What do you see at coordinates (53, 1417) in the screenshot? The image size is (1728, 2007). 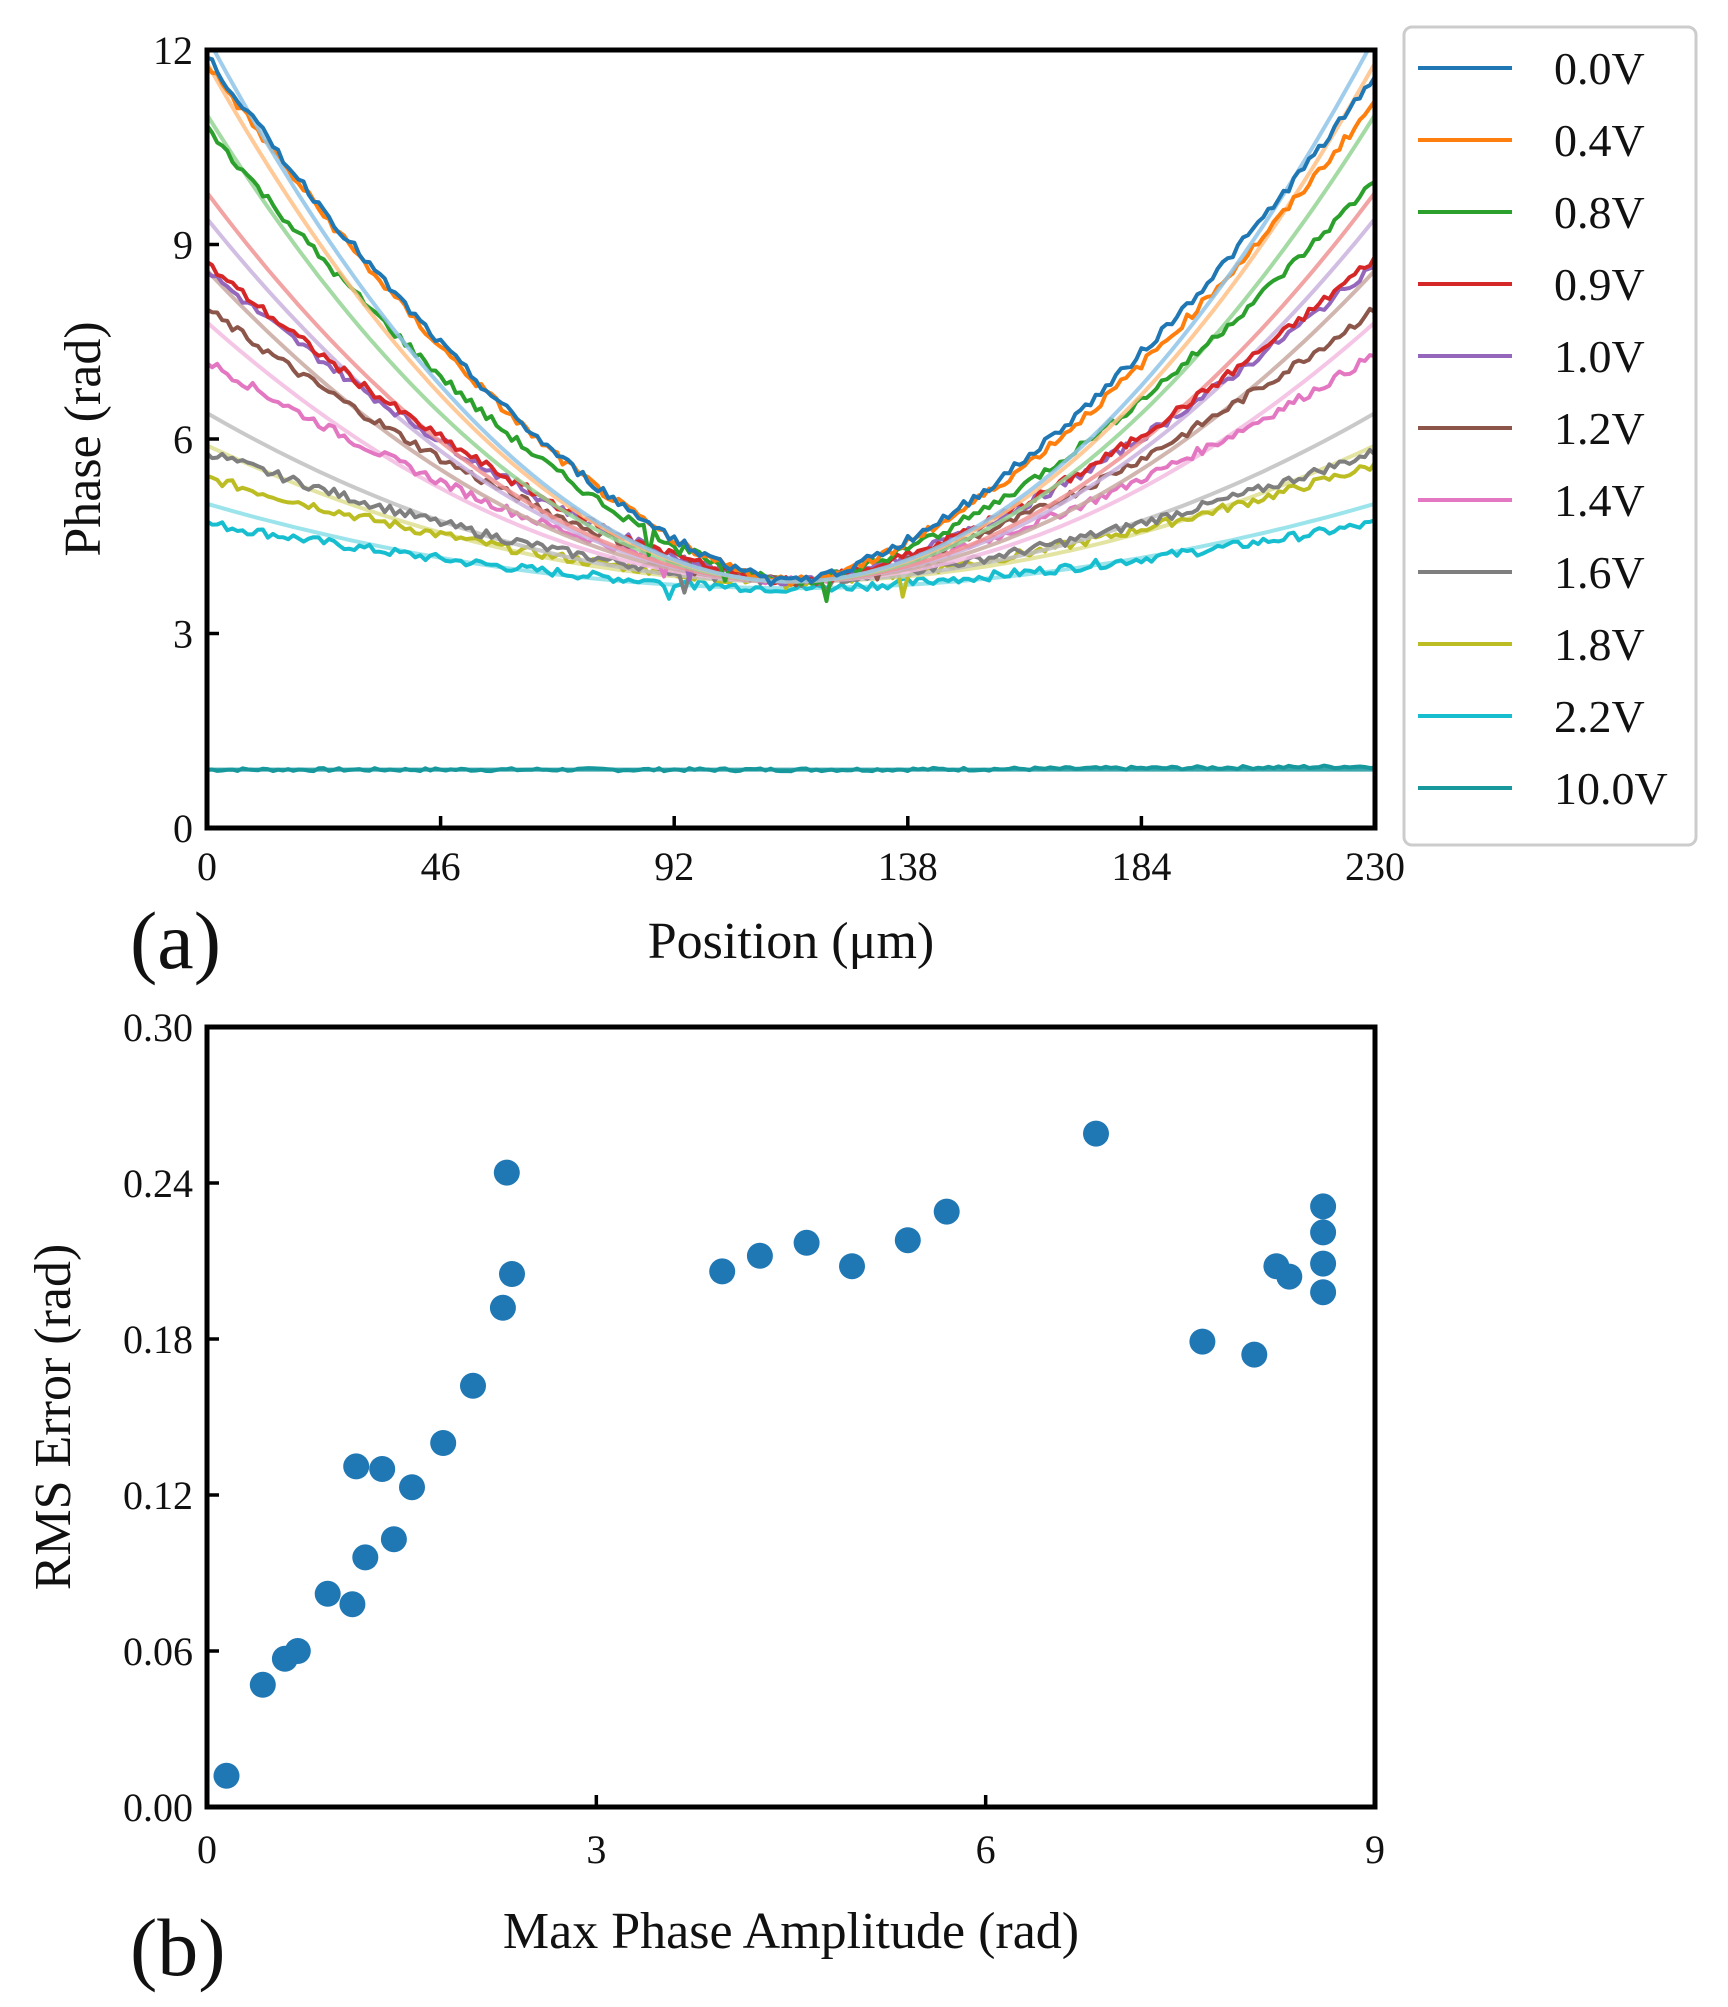 I see `plot-b-y-axis-title: RMS Error (rad)` at bounding box center [53, 1417].